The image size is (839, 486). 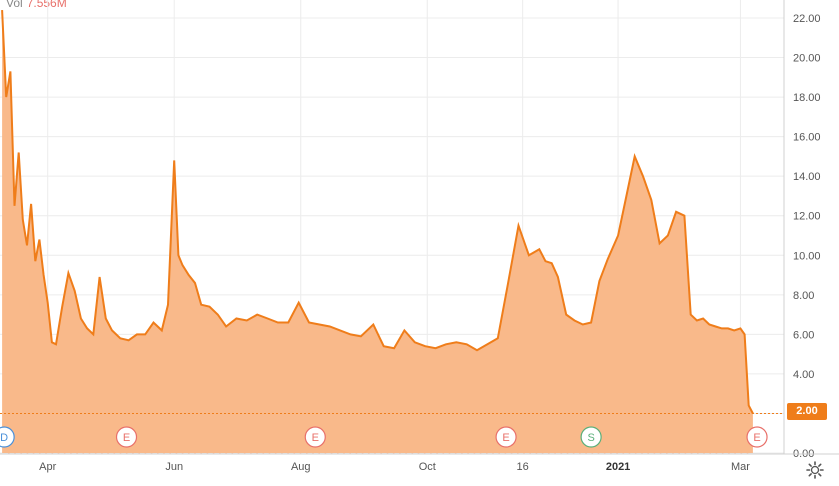 I want to click on y-tick-label: 20.00, so click(x=807, y=59).